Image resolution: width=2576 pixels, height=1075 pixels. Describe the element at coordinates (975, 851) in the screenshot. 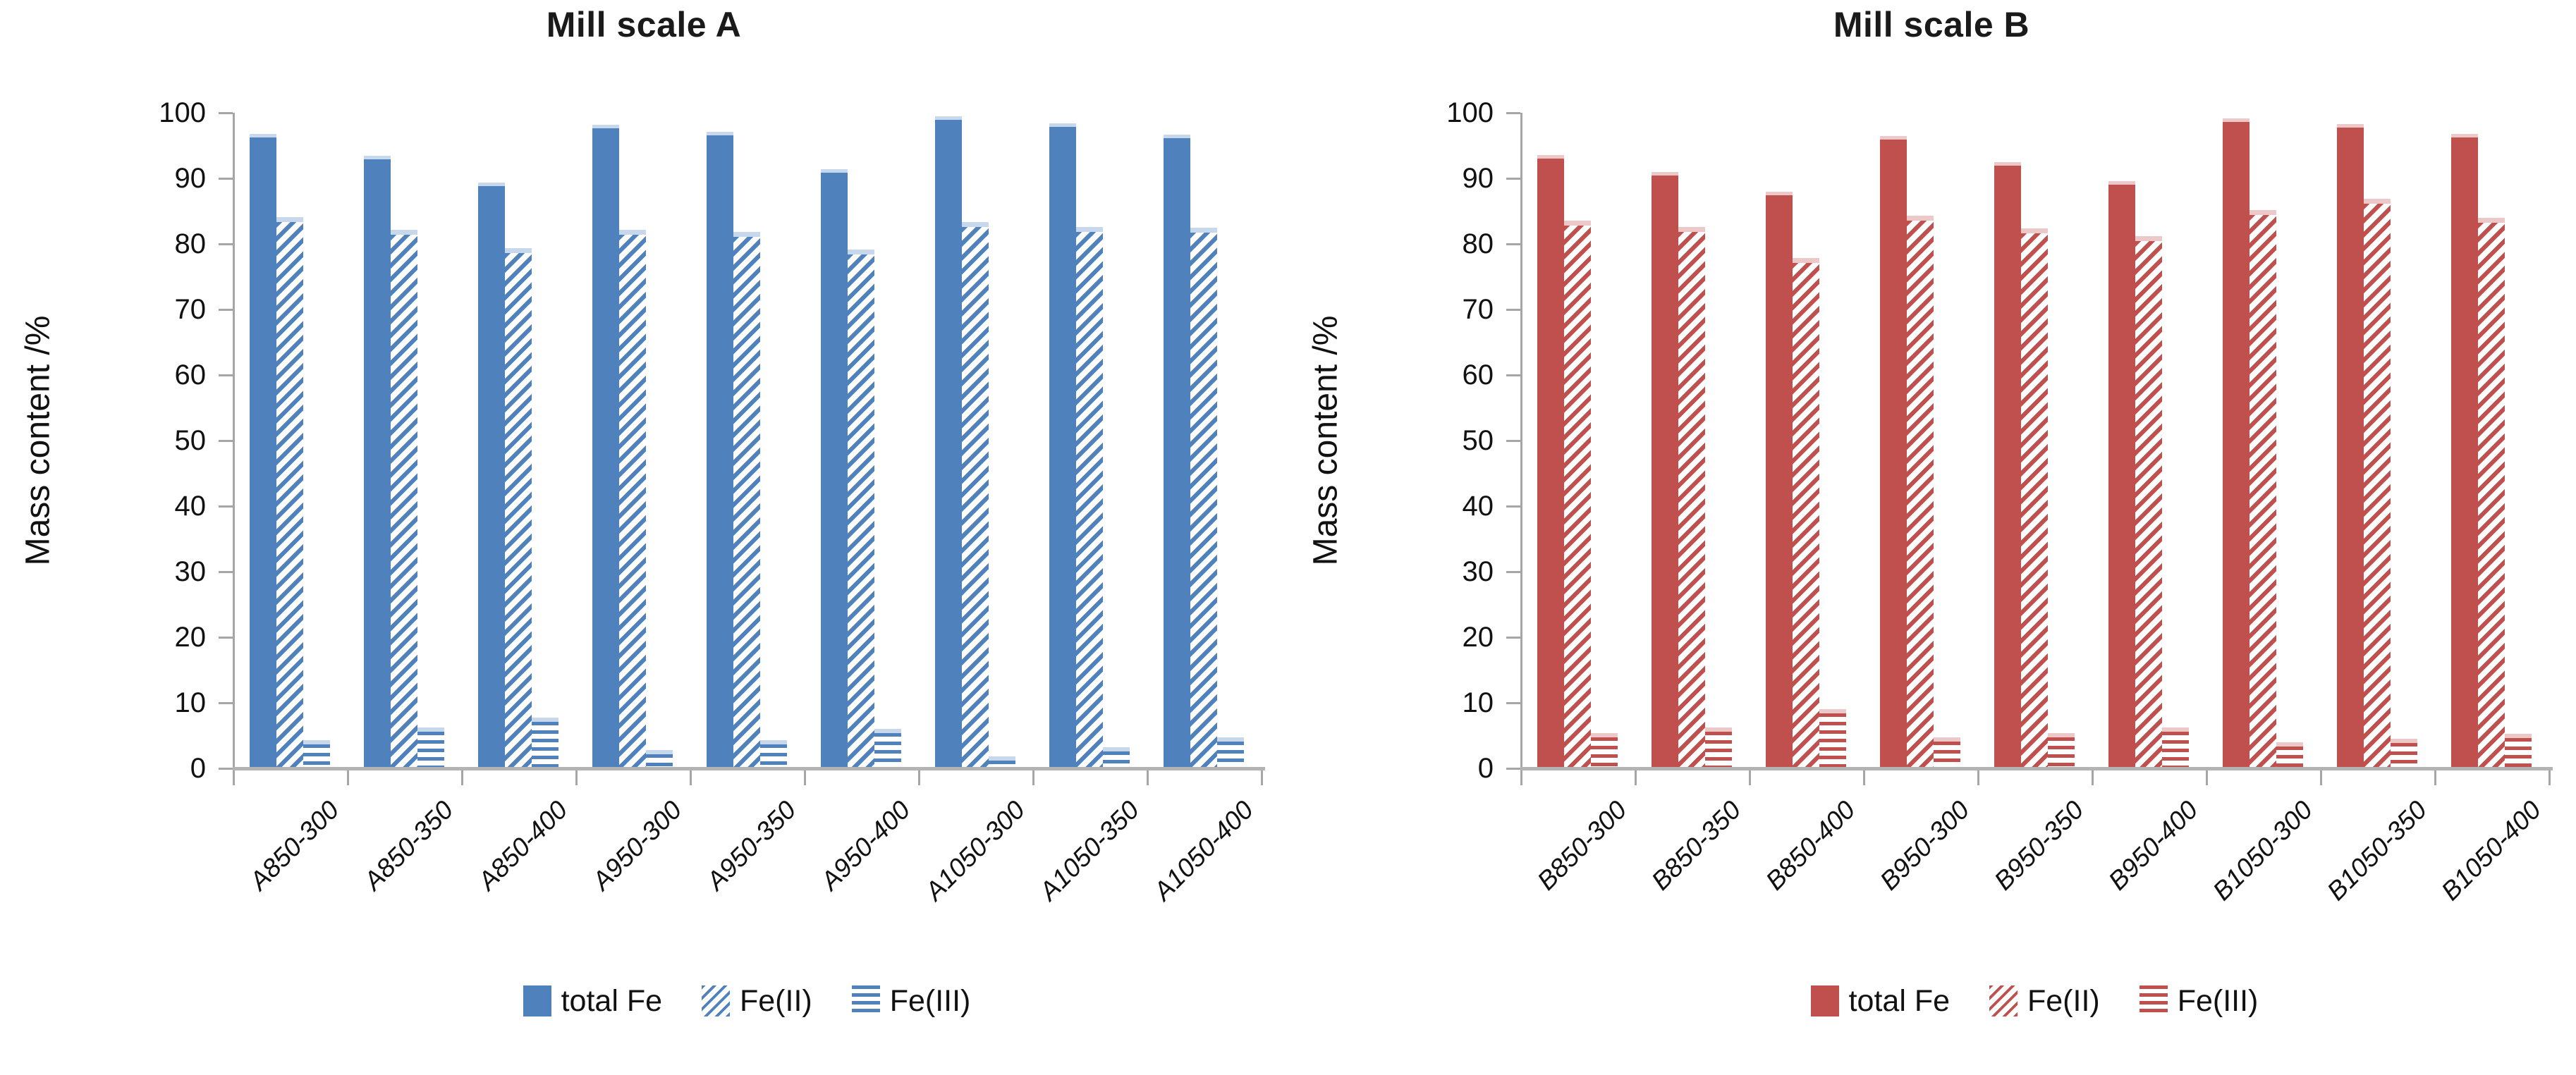

I see `x-tick-label: A1050-300` at that location.